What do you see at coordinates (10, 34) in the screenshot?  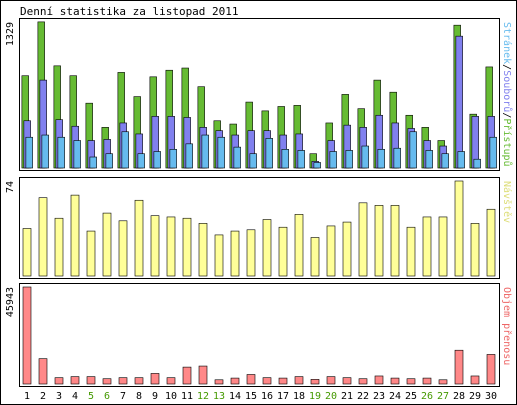 I see `max-value-label: 1329` at bounding box center [10, 34].